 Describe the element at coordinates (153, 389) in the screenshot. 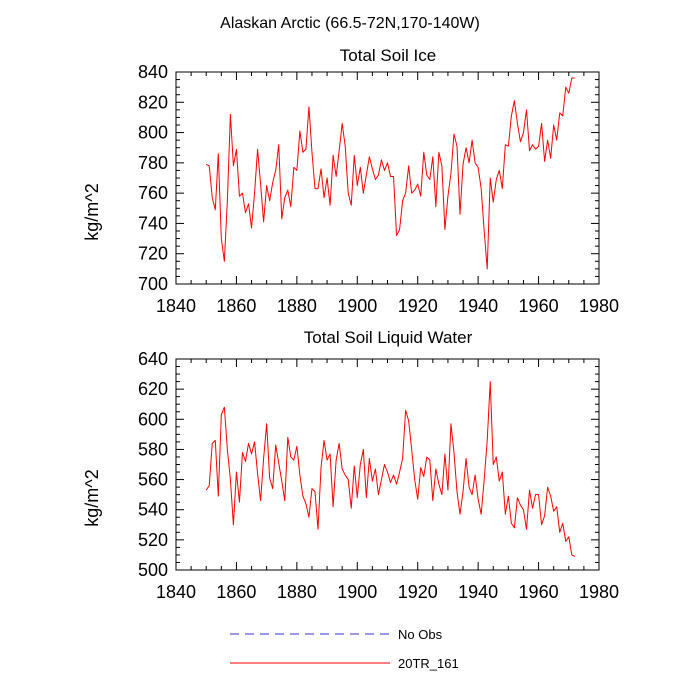

I see `y-tick-label: 620` at that location.